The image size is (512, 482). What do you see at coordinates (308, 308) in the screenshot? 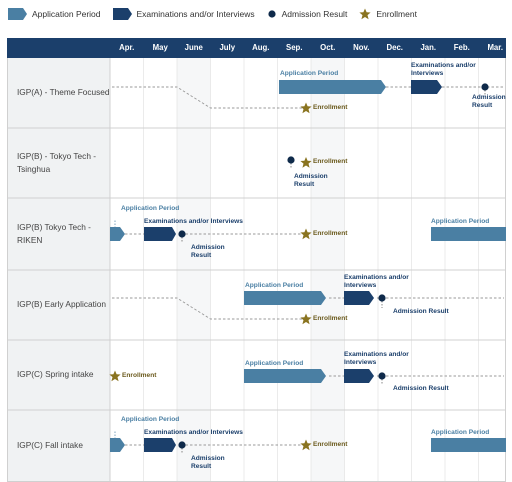
I see `row-igp-b-early-graphics` at bounding box center [308, 308].